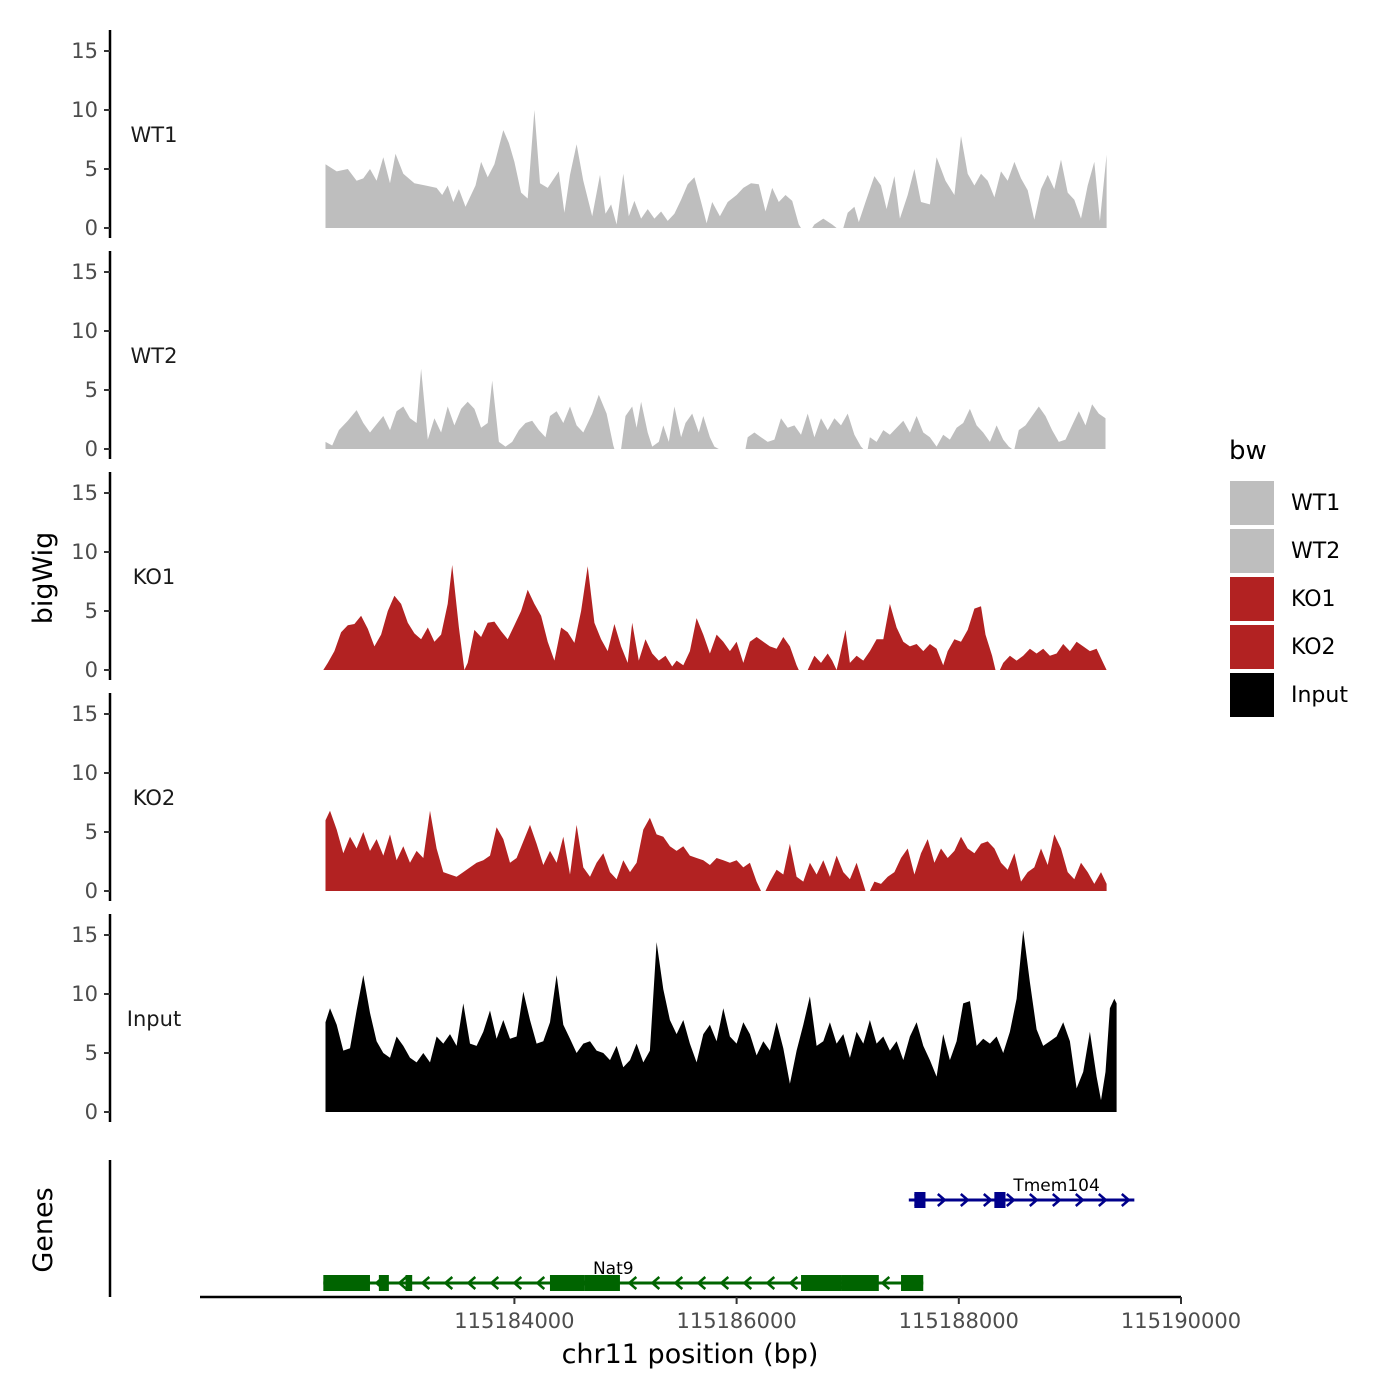 This screenshot has height=1400, width=1400. I want to click on track-label-wt2: WT2, so click(154, 356).